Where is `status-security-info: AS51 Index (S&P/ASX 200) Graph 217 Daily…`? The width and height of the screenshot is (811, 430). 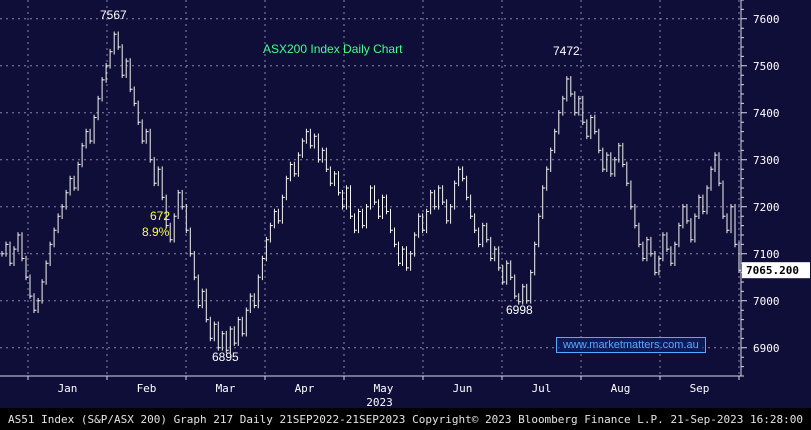 status-security-info: AS51 Index (S&P/ASX 200) Graph 217 Daily… is located at coordinates (207, 419).